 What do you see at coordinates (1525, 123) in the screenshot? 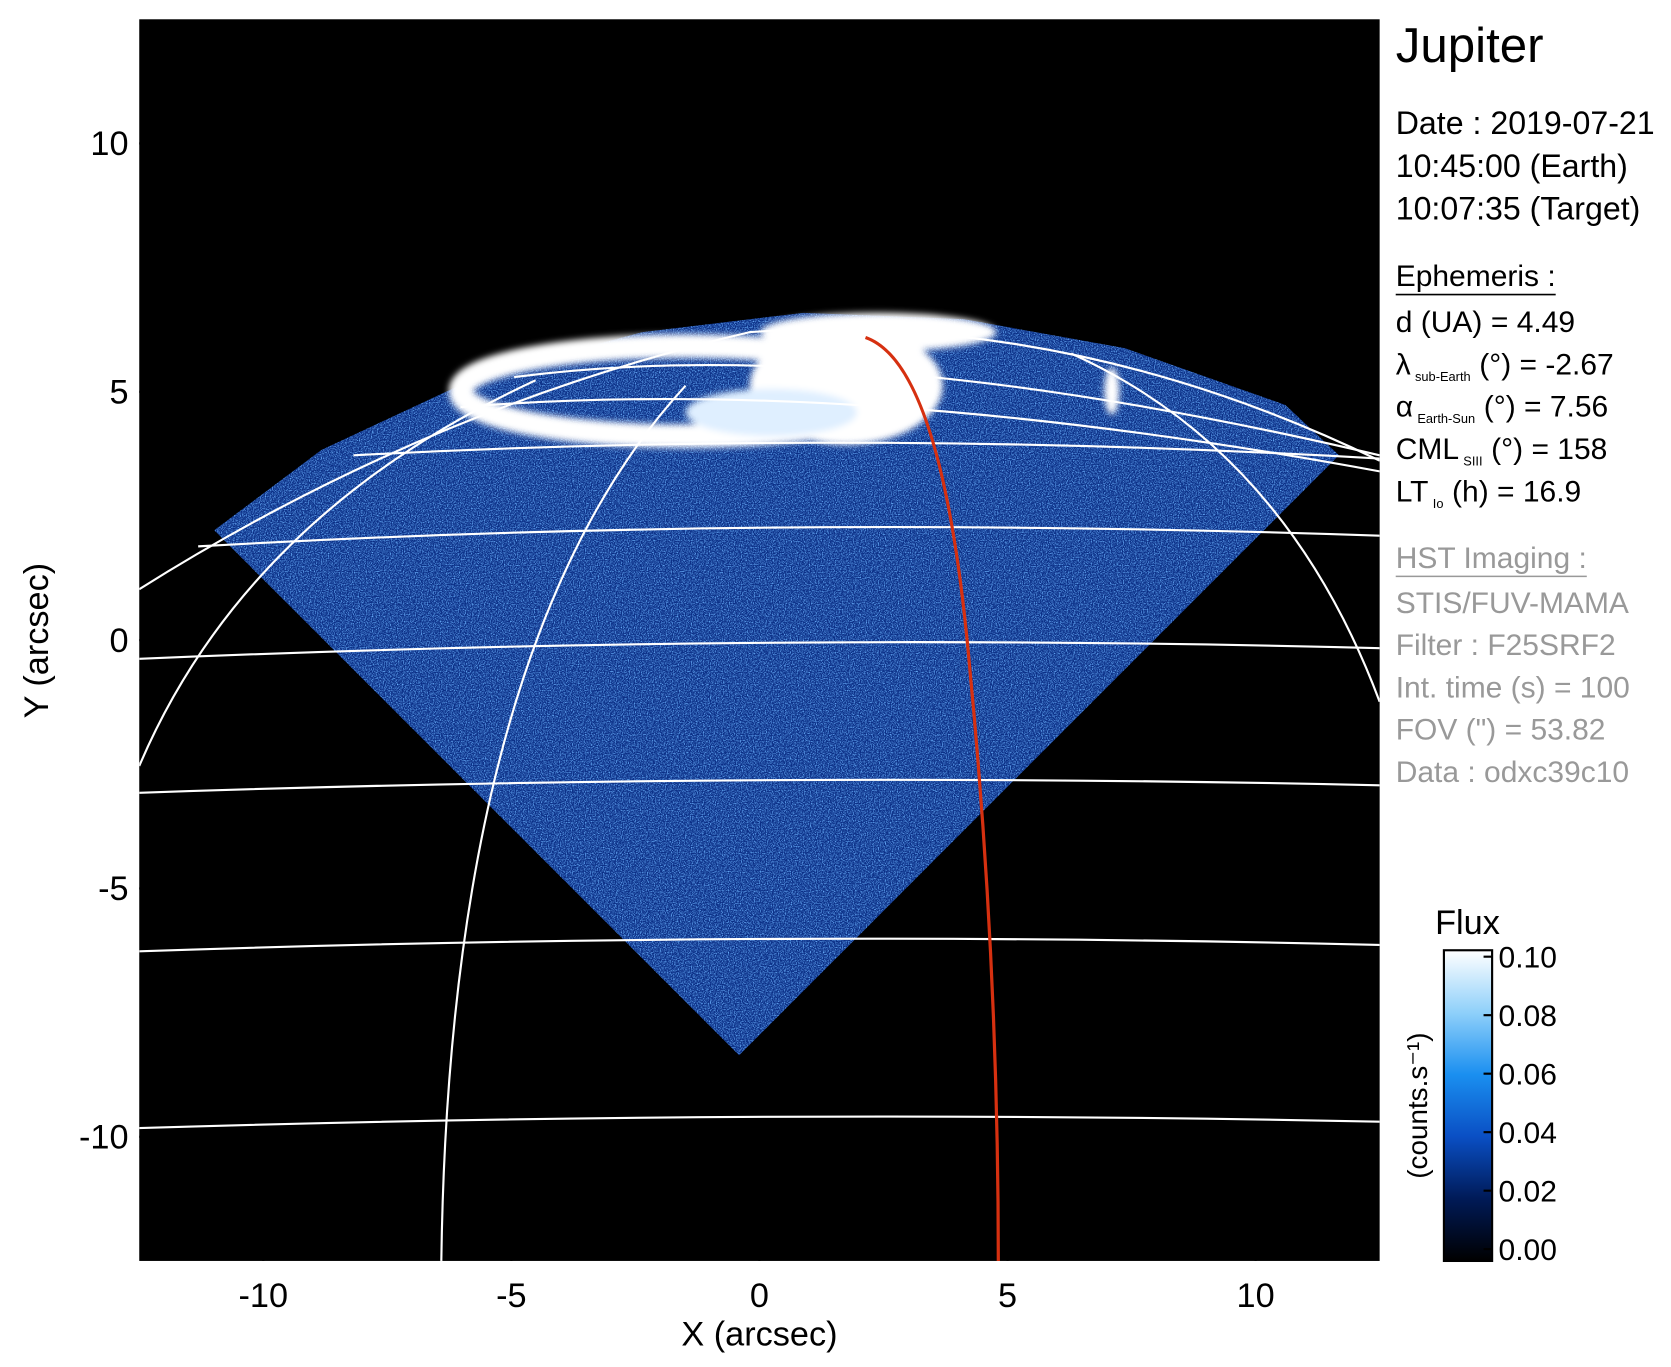
I see `observation-line: Date : 2019-07-21` at bounding box center [1525, 123].